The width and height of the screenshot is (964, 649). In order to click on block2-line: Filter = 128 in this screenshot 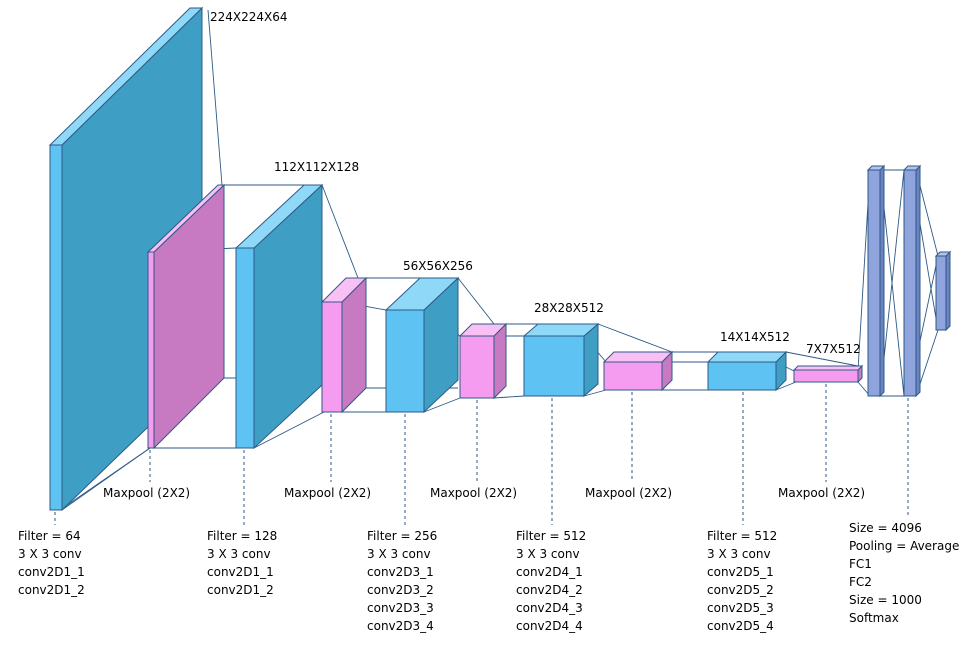, I will do `click(242, 536)`.